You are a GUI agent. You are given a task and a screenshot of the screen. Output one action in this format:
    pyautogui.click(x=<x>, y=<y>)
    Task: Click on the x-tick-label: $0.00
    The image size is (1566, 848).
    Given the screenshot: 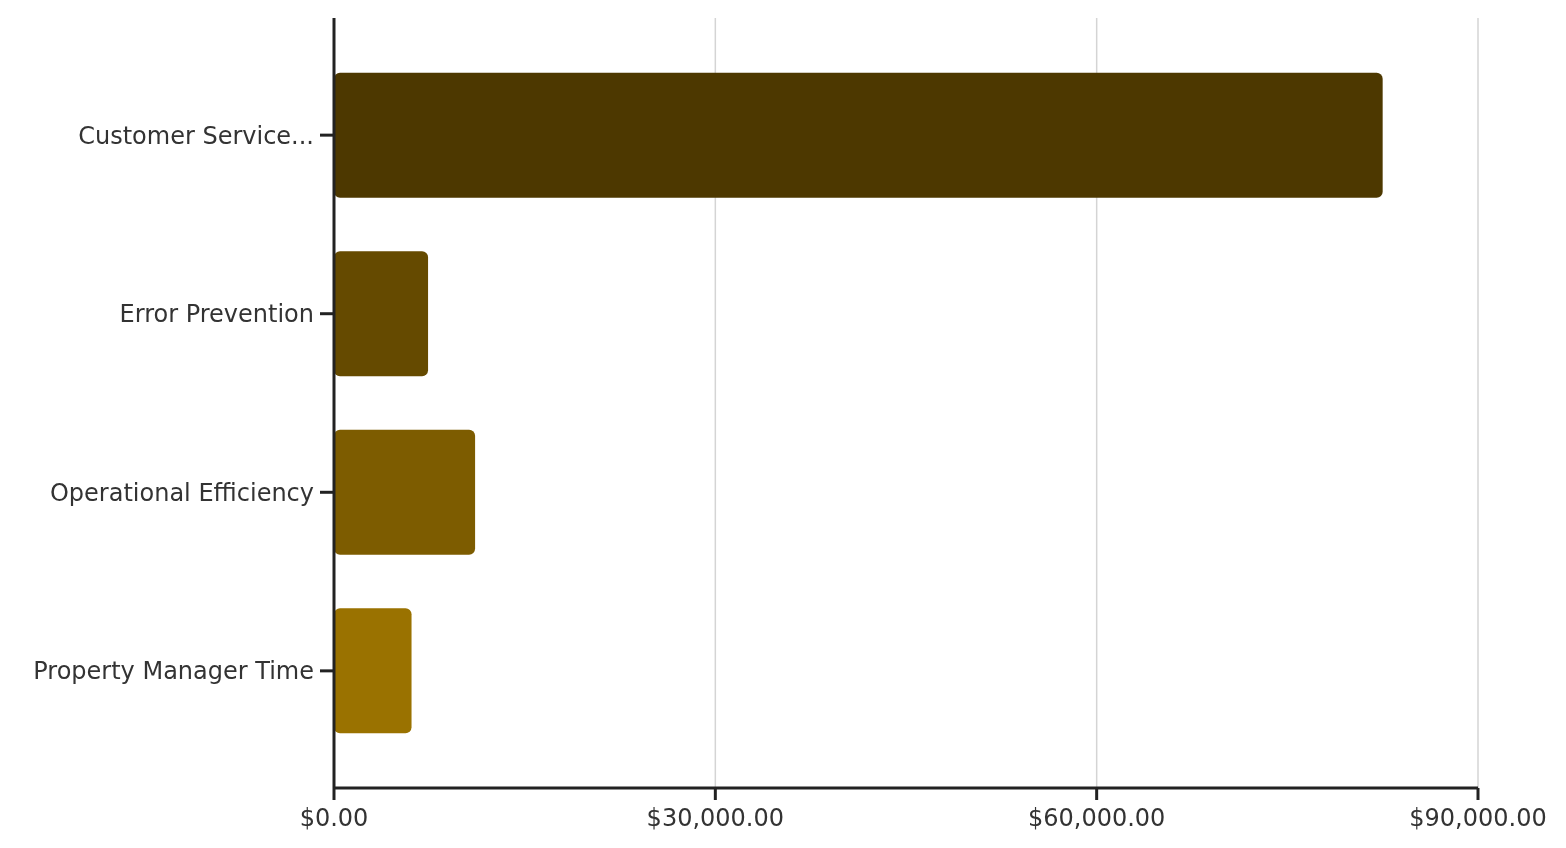 What is the action you would take?
    pyautogui.click(x=334, y=818)
    